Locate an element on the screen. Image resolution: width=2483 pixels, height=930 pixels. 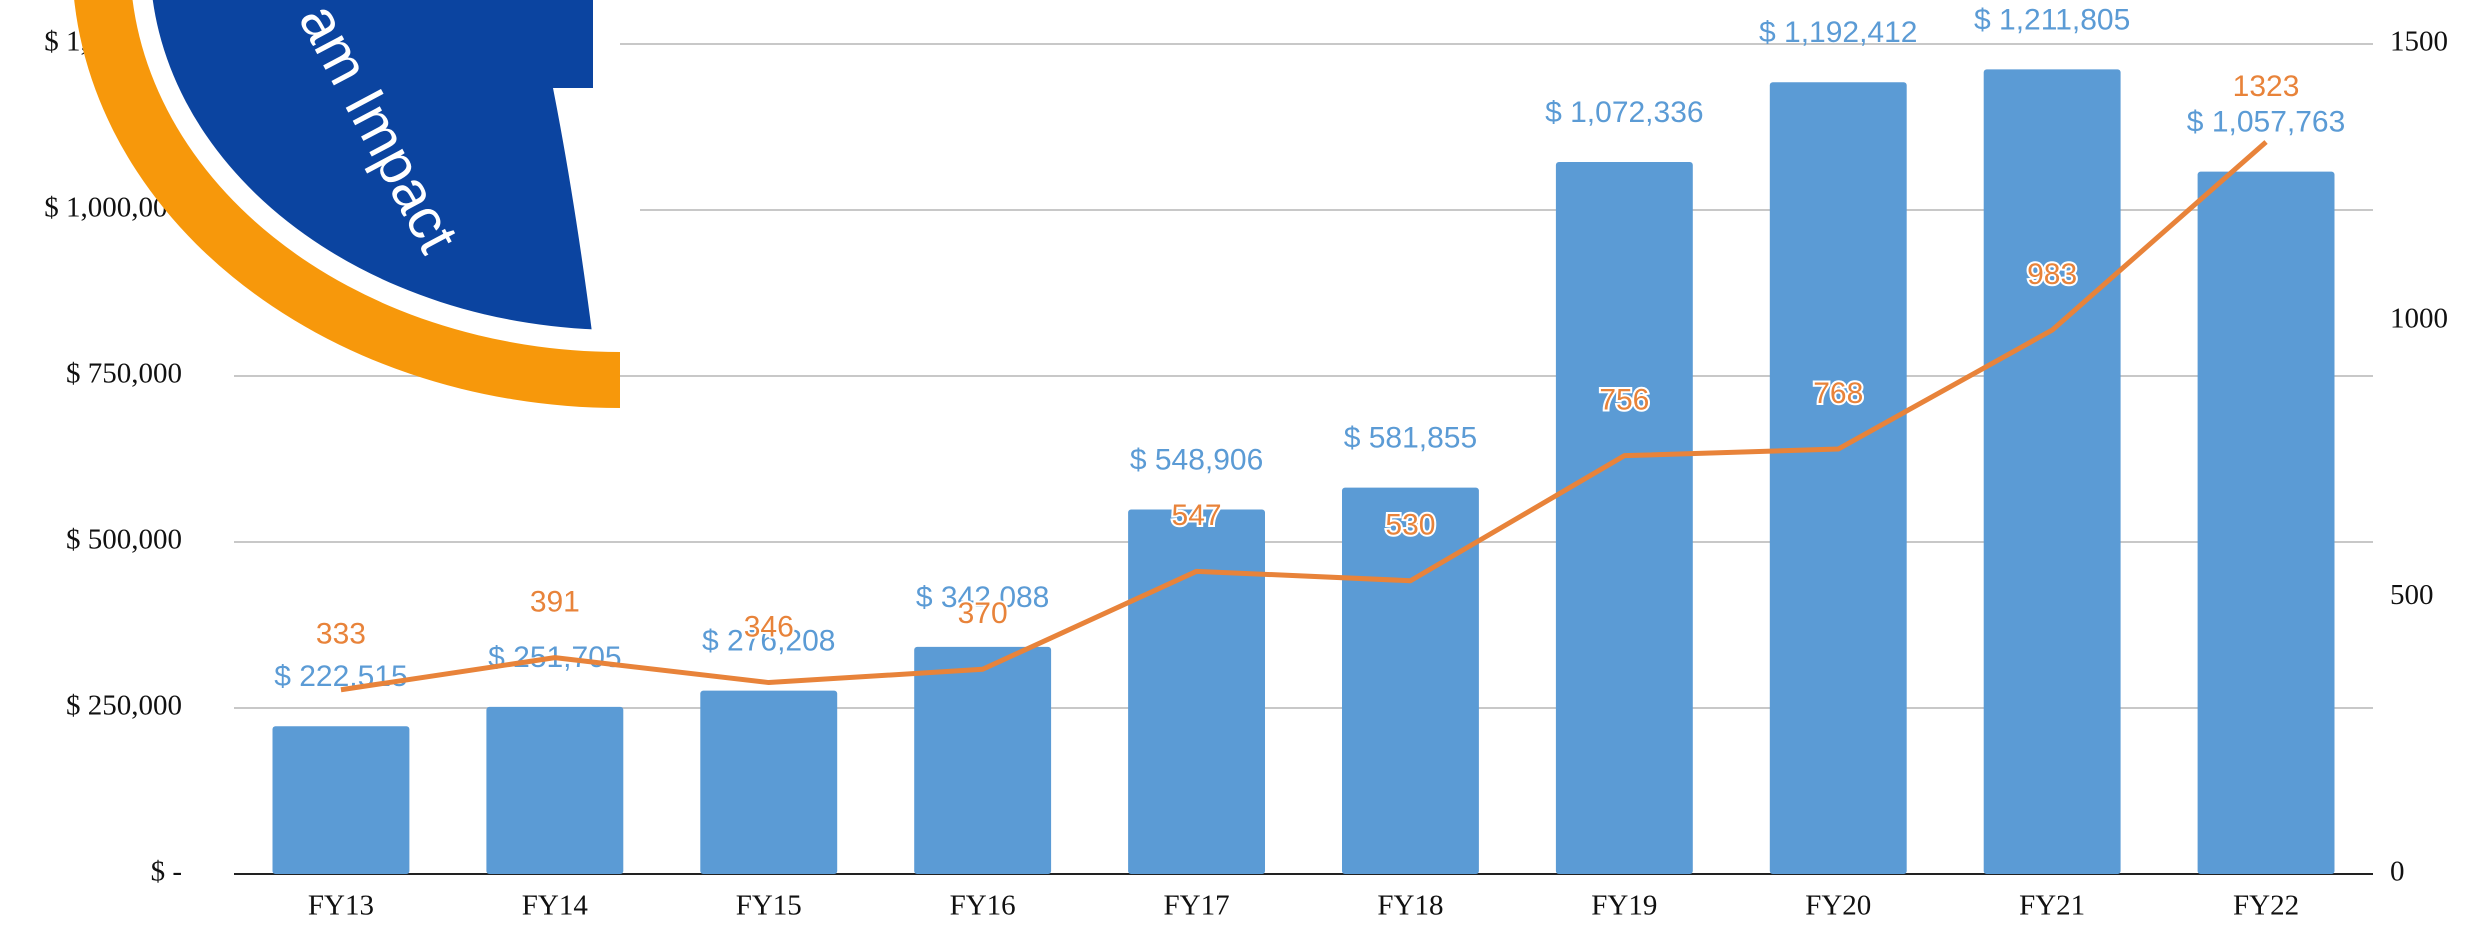
bar-value-label: $ 1,192,412 is located at coordinates (1838, 32).